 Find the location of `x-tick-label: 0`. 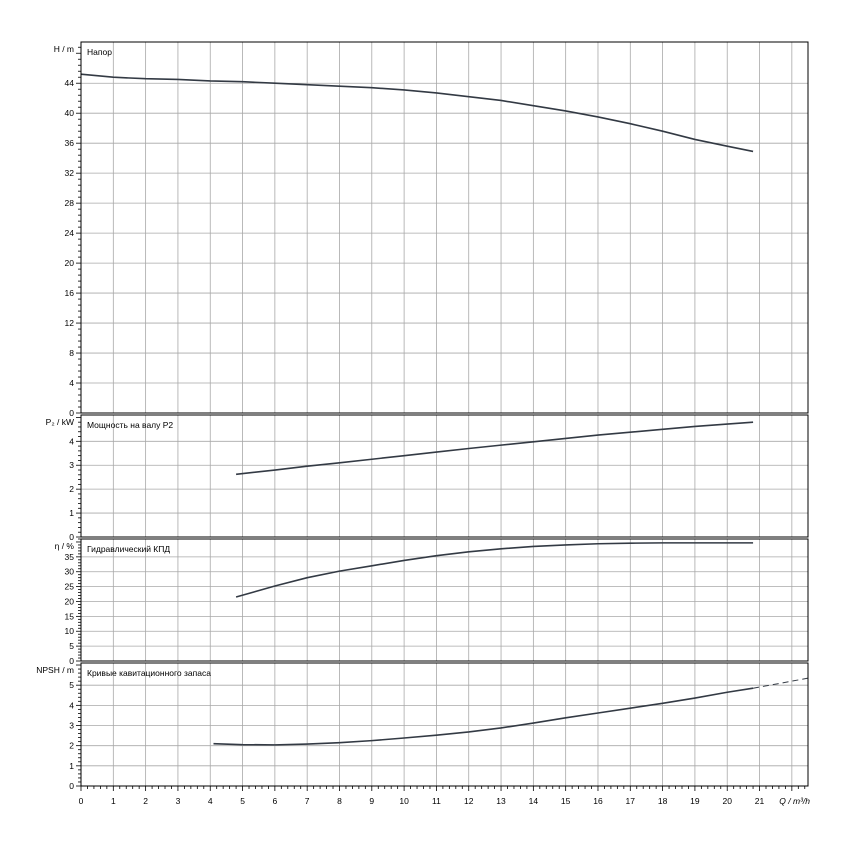

x-tick-label: 0 is located at coordinates (81, 801).